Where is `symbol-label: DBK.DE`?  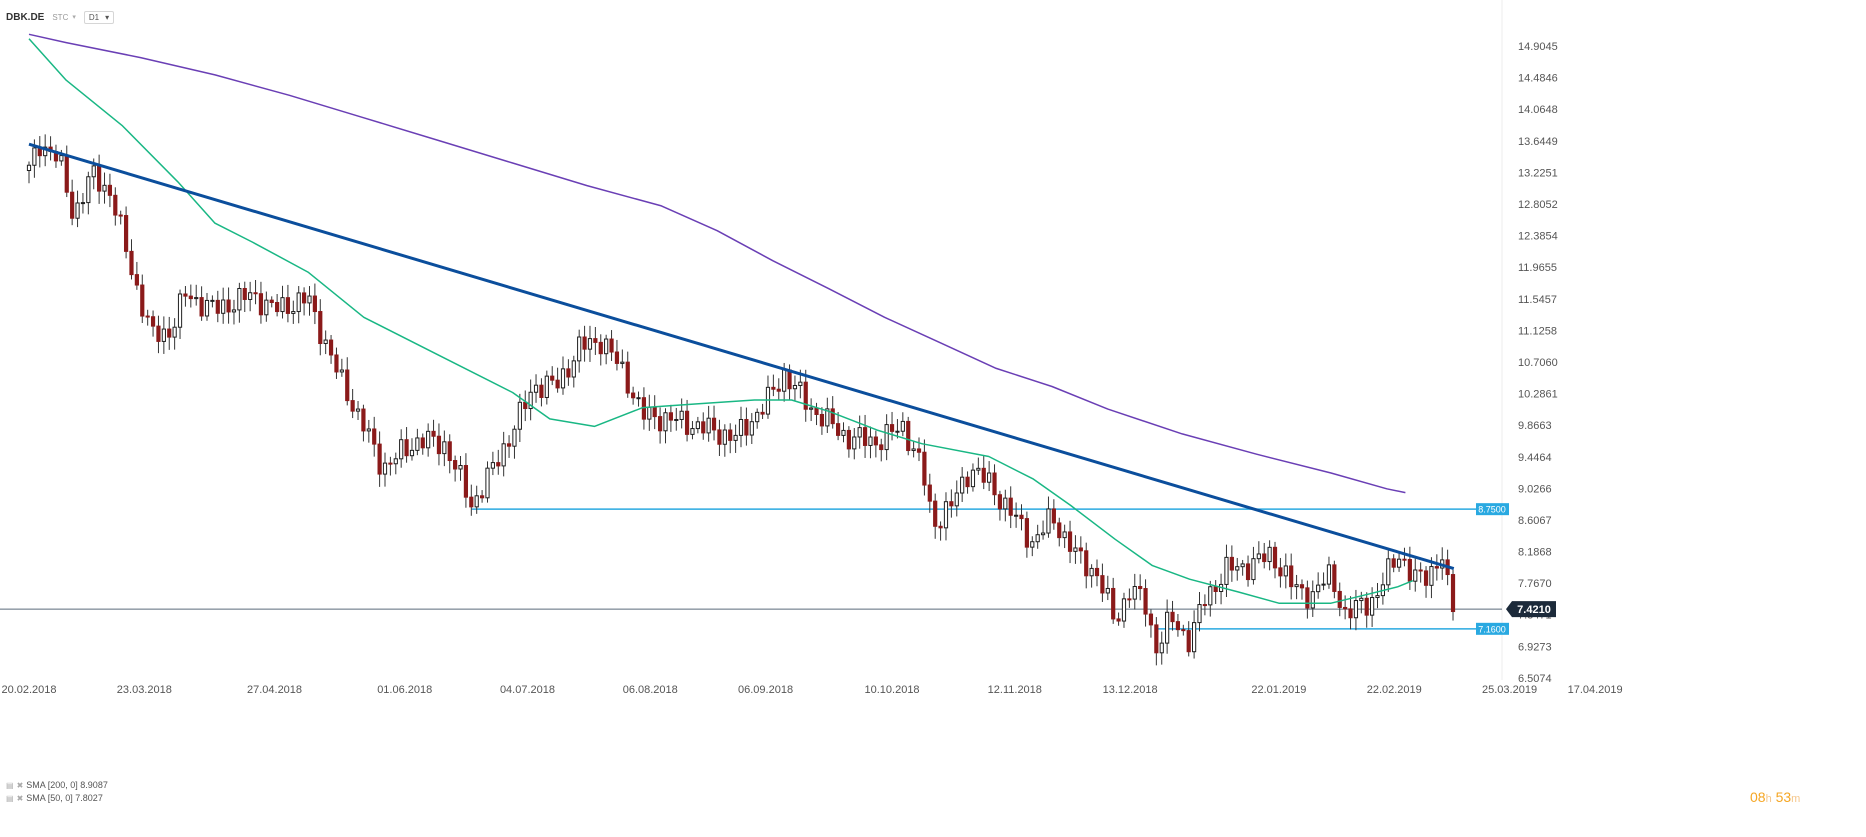
symbol-label: DBK.DE is located at coordinates (25, 17).